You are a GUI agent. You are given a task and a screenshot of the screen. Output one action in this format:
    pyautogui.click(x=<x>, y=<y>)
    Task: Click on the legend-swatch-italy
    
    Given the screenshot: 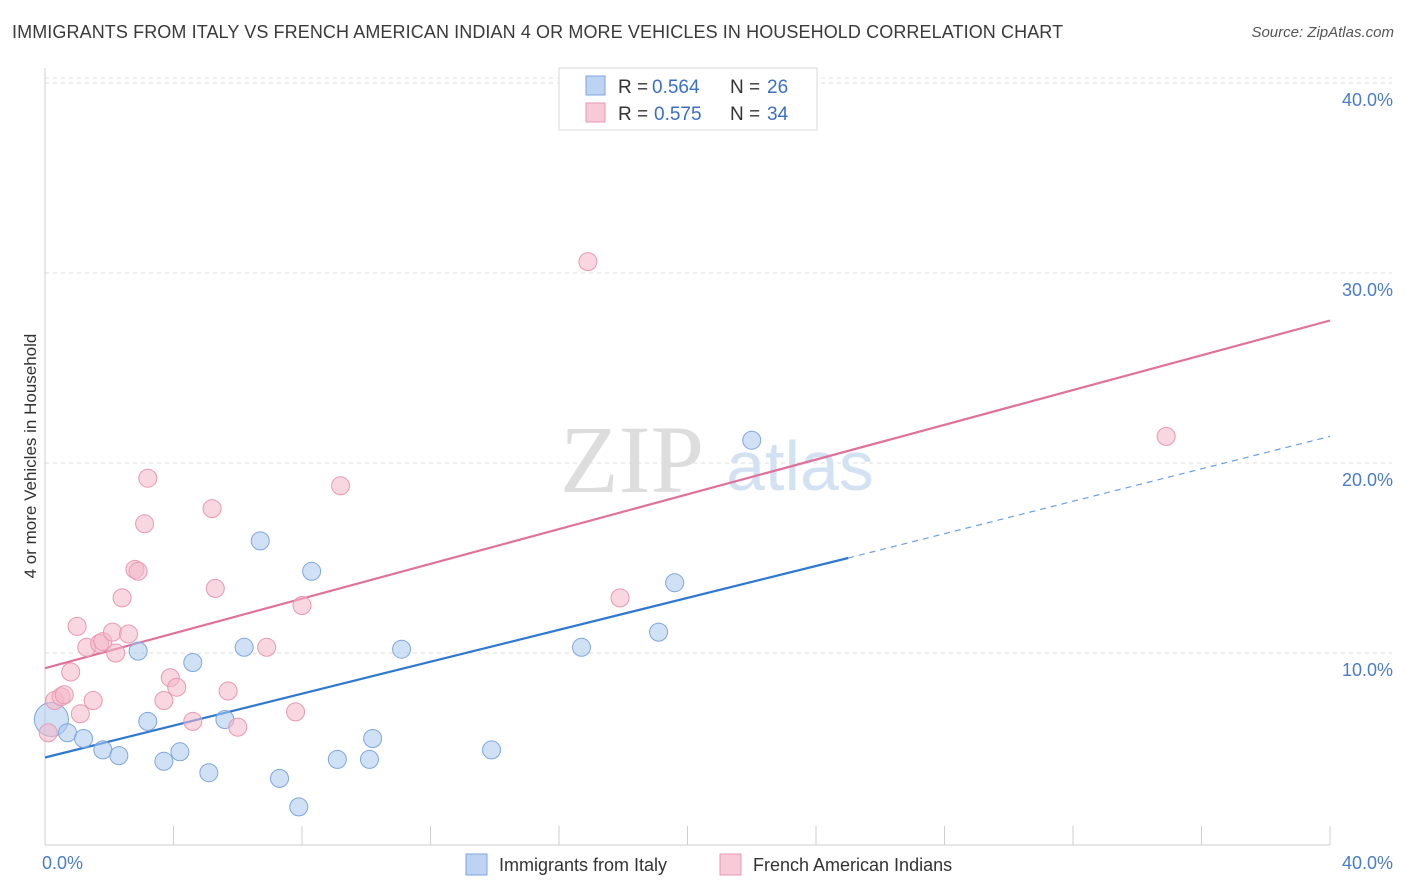 What is the action you would take?
    pyautogui.click(x=595, y=85)
    